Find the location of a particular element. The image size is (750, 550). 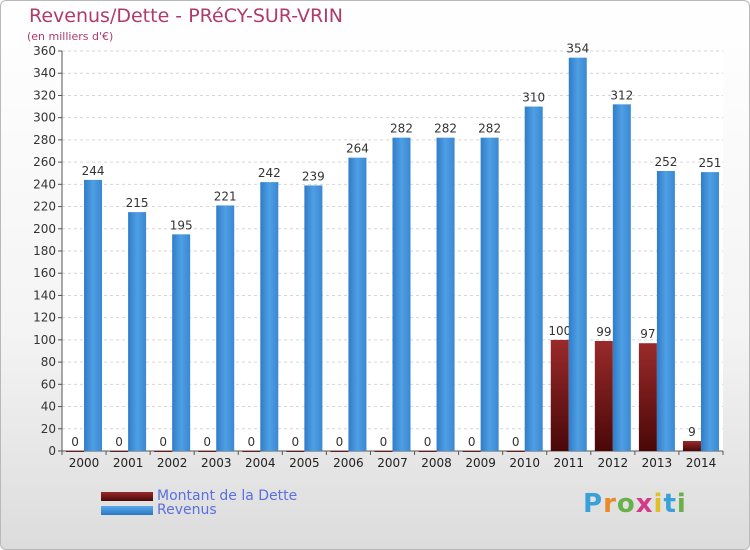

chart-title: Revenus/Dette - PRéCY-SUR-VRIN is located at coordinates (186, 16).